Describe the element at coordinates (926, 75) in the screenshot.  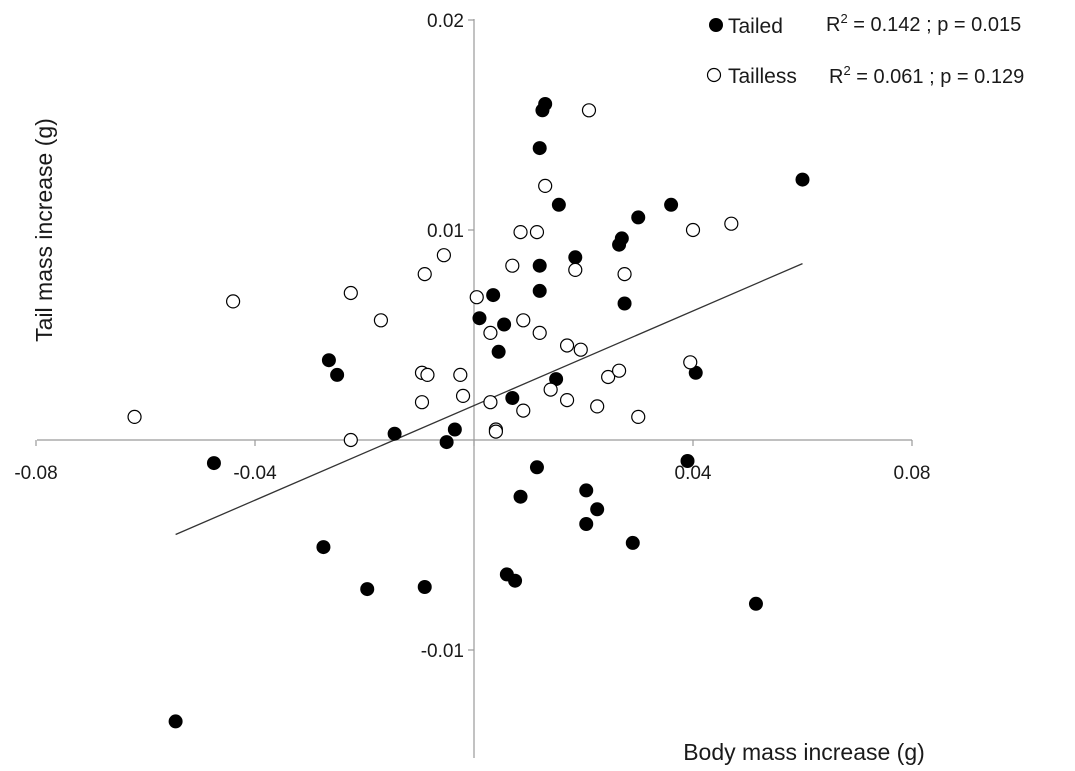
I see `stat-tailless: R2 = 0.061 ; p = 0.129` at that location.